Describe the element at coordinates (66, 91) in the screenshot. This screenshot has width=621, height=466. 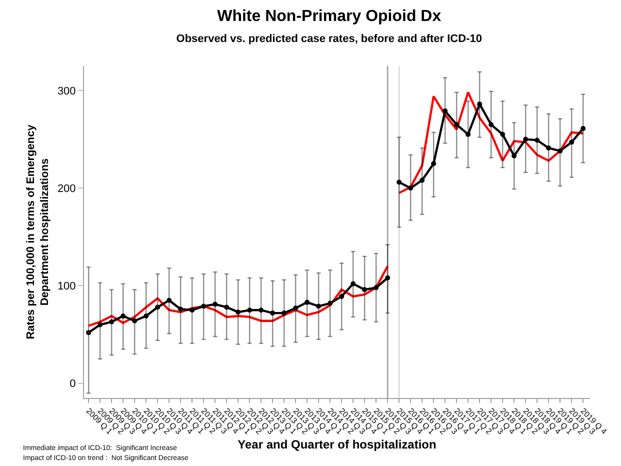
I see `y-tick-label: 300` at that location.